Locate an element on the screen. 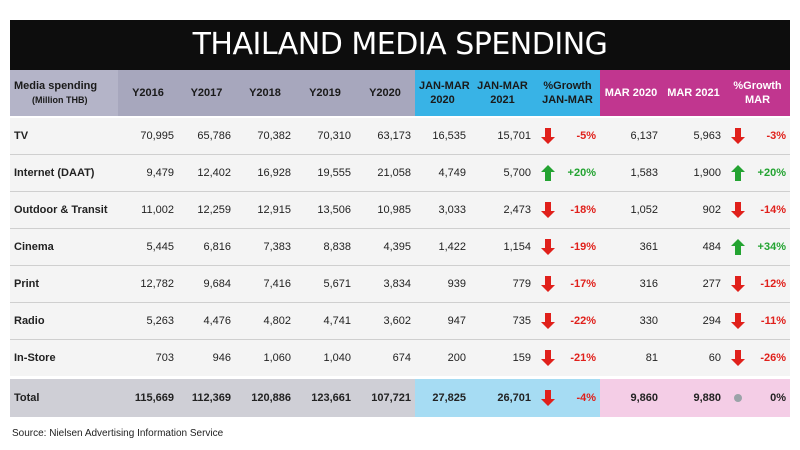 The width and height of the screenshot is (800, 450). value-cell: 81 is located at coordinates (631, 358).